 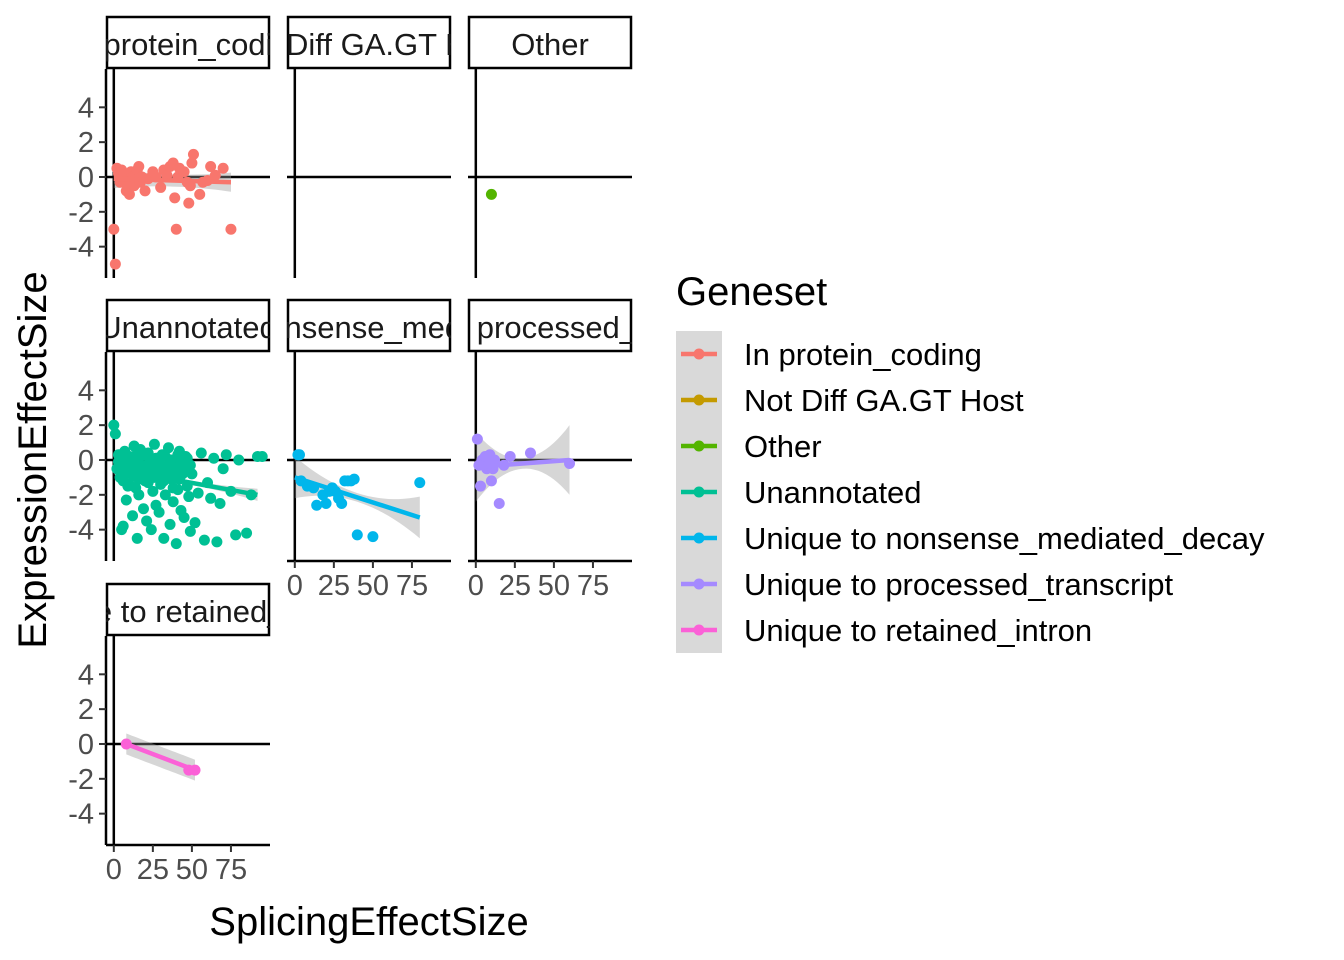 I want to click on facet-panel: Not Diff GA.GT Host, so click(x=369, y=146).